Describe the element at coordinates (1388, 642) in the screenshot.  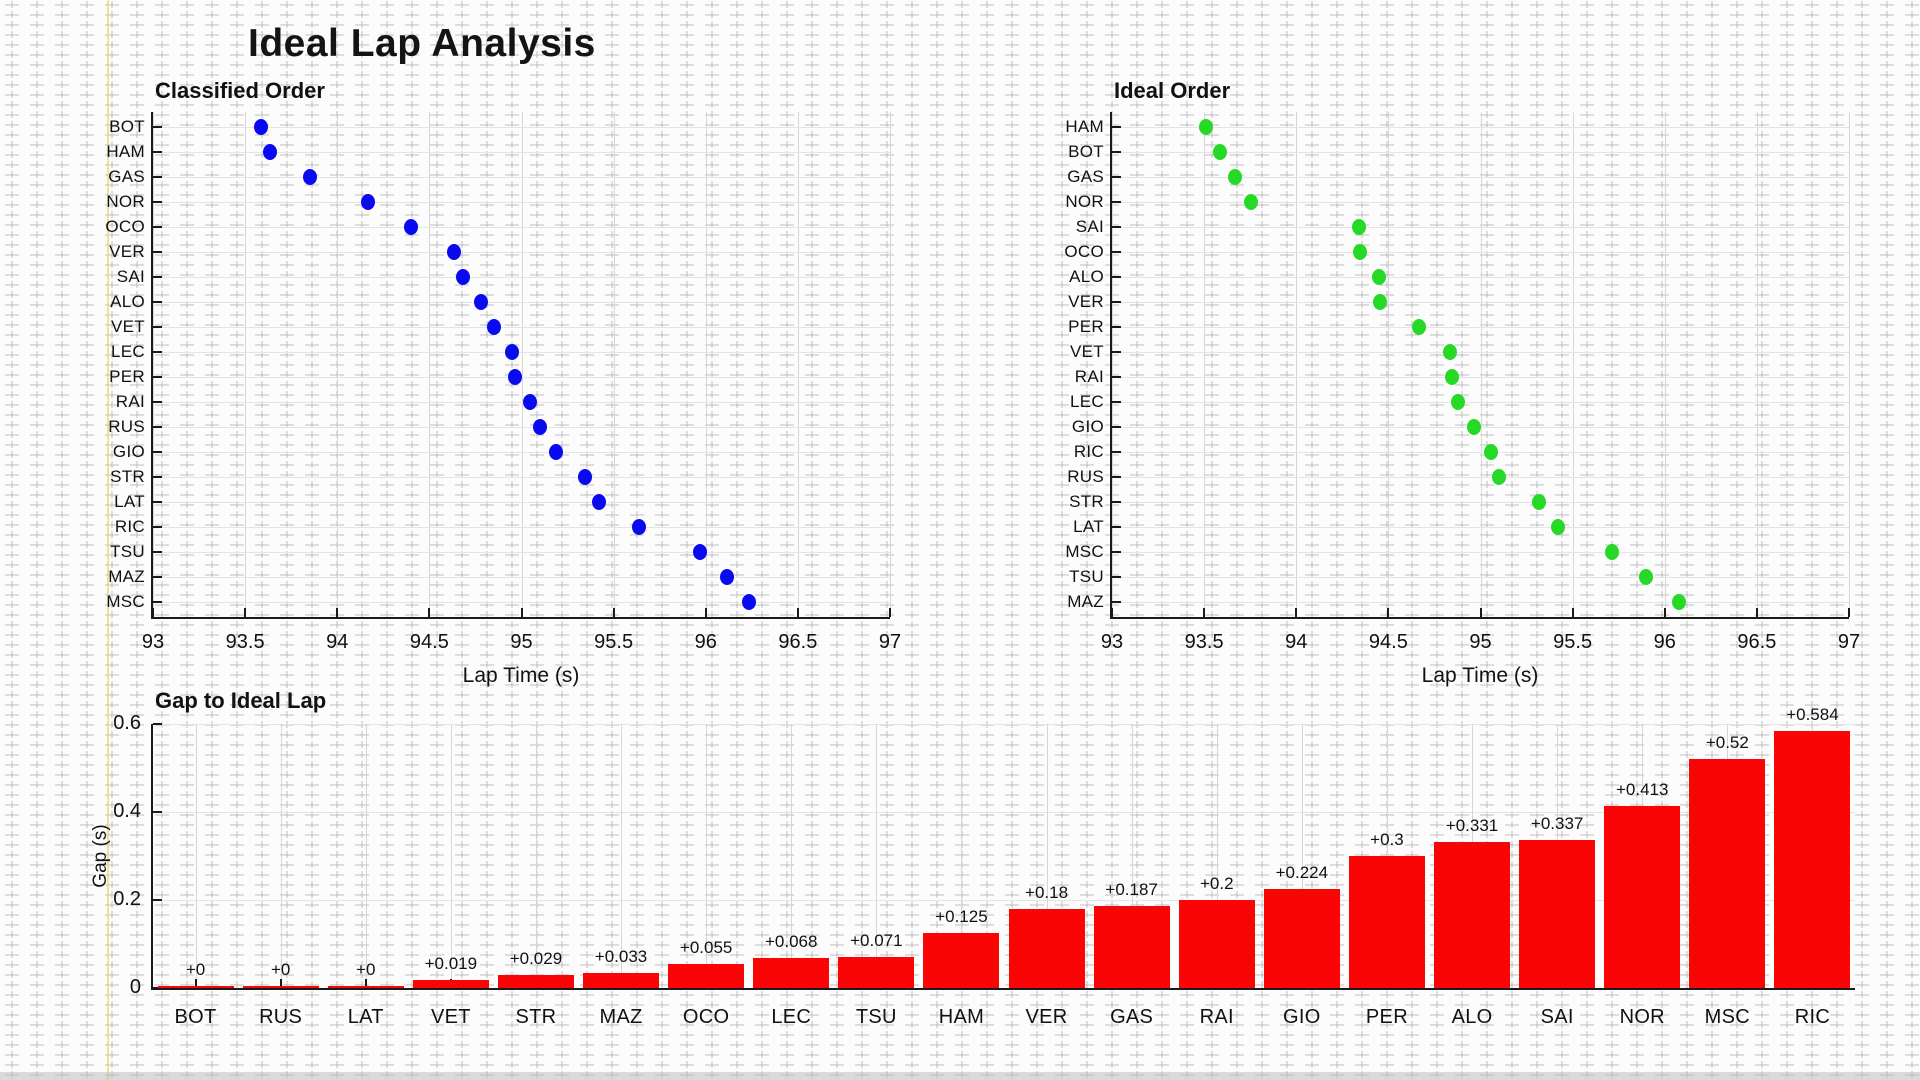
I see `x-tick-label: 94.5` at that location.